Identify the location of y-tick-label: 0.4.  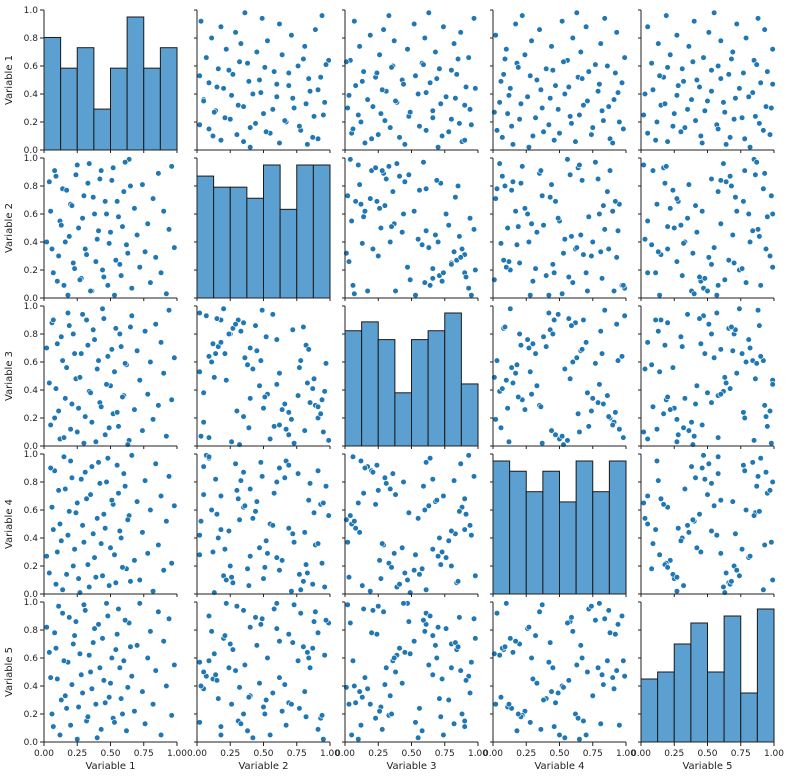
(31, 391).